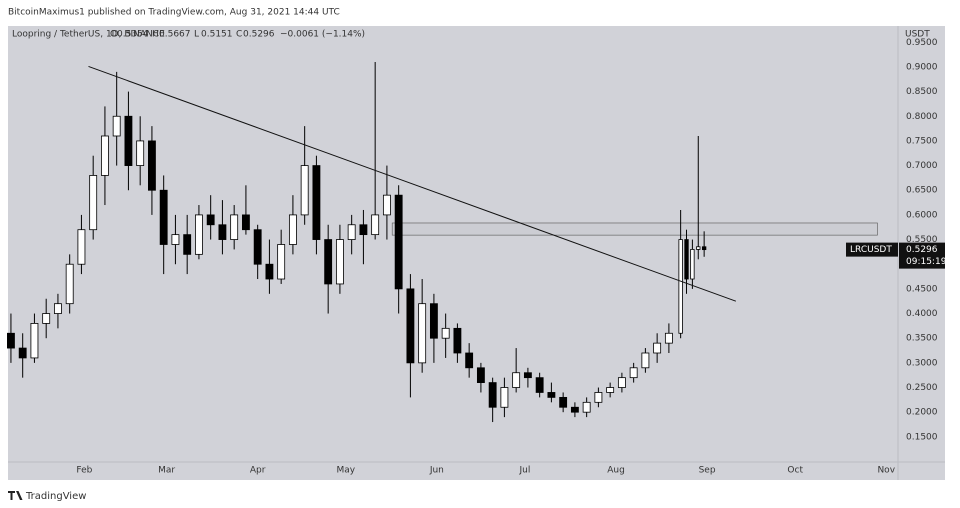  Describe the element at coordinates (175, 35) in the screenshot. I see `legend-value: 0.5667` at that location.